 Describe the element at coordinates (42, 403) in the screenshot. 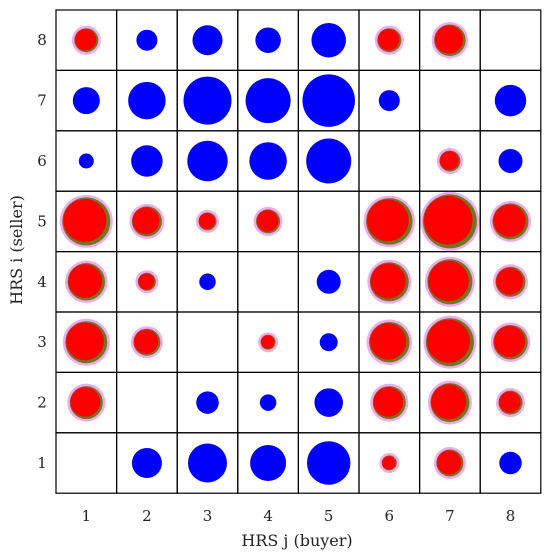

I see `y-tick-label: 2` at that location.